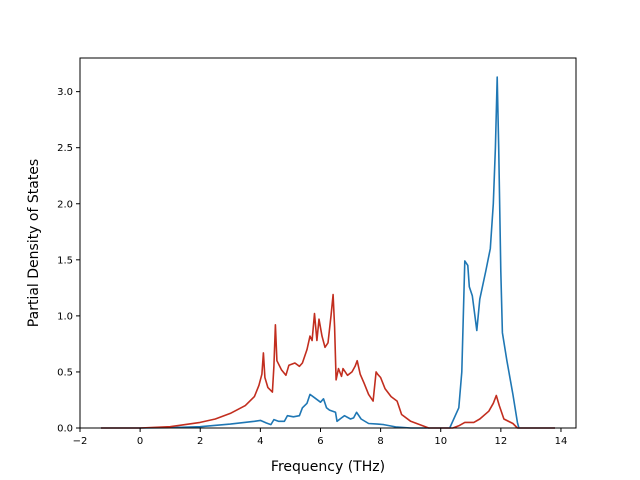  Describe the element at coordinates (200, 441) in the screenshot. I see `x-tick-label: 2` at that location.